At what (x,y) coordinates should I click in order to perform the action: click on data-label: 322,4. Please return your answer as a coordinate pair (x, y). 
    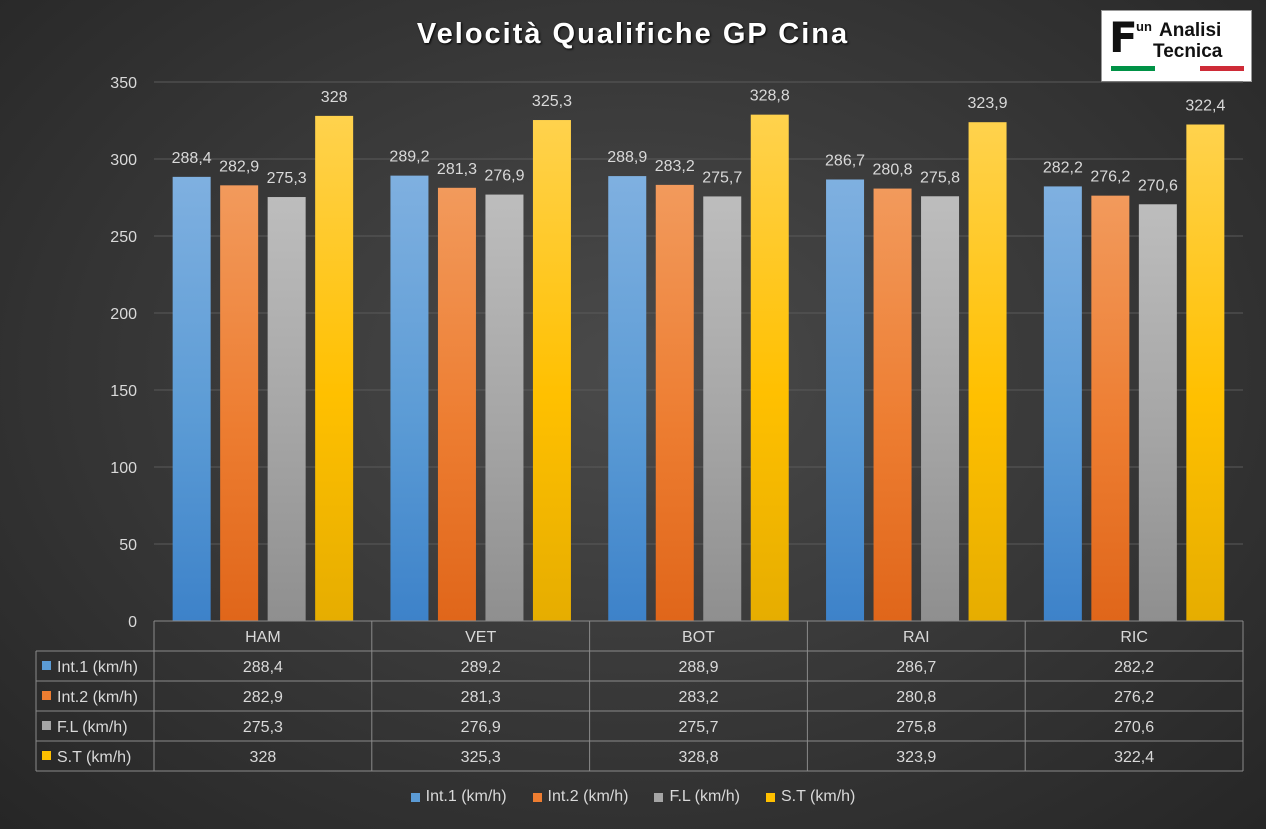
    Looking at the image, I should click on (1205, 106).